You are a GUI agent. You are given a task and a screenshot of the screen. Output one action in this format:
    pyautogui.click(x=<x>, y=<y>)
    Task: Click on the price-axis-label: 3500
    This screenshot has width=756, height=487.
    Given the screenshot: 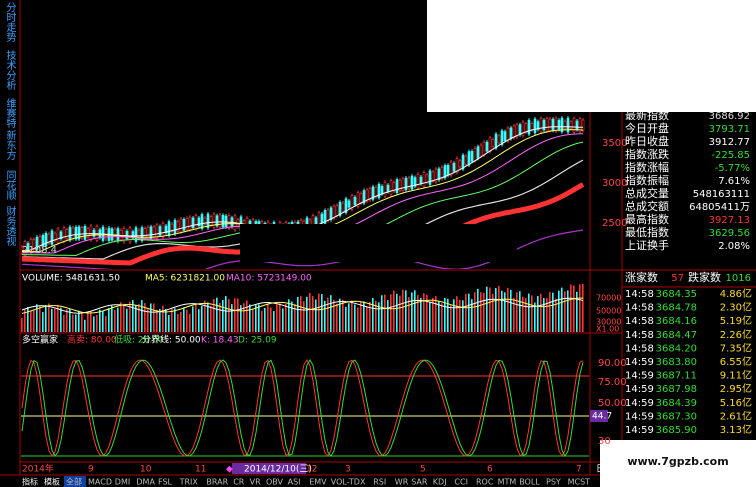 What is the action you would take?
    pyautogui.click(x=614, y=143)
    